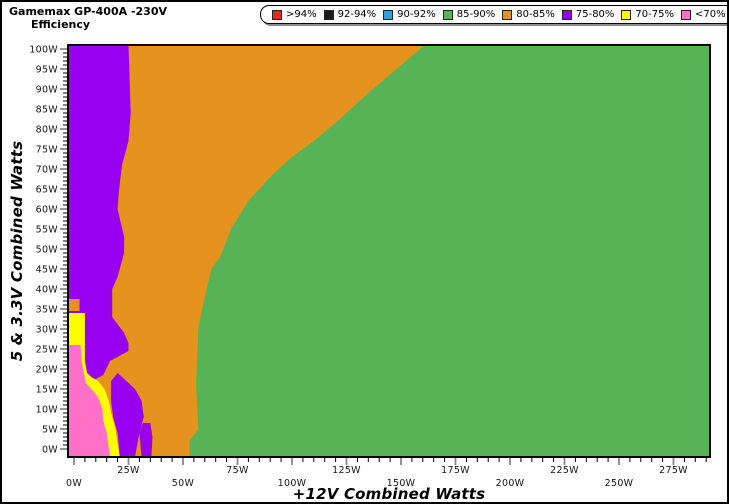 This screenshot has height=504, width=729. I want to click on x-tick-label: 200W, so click(510, 483).